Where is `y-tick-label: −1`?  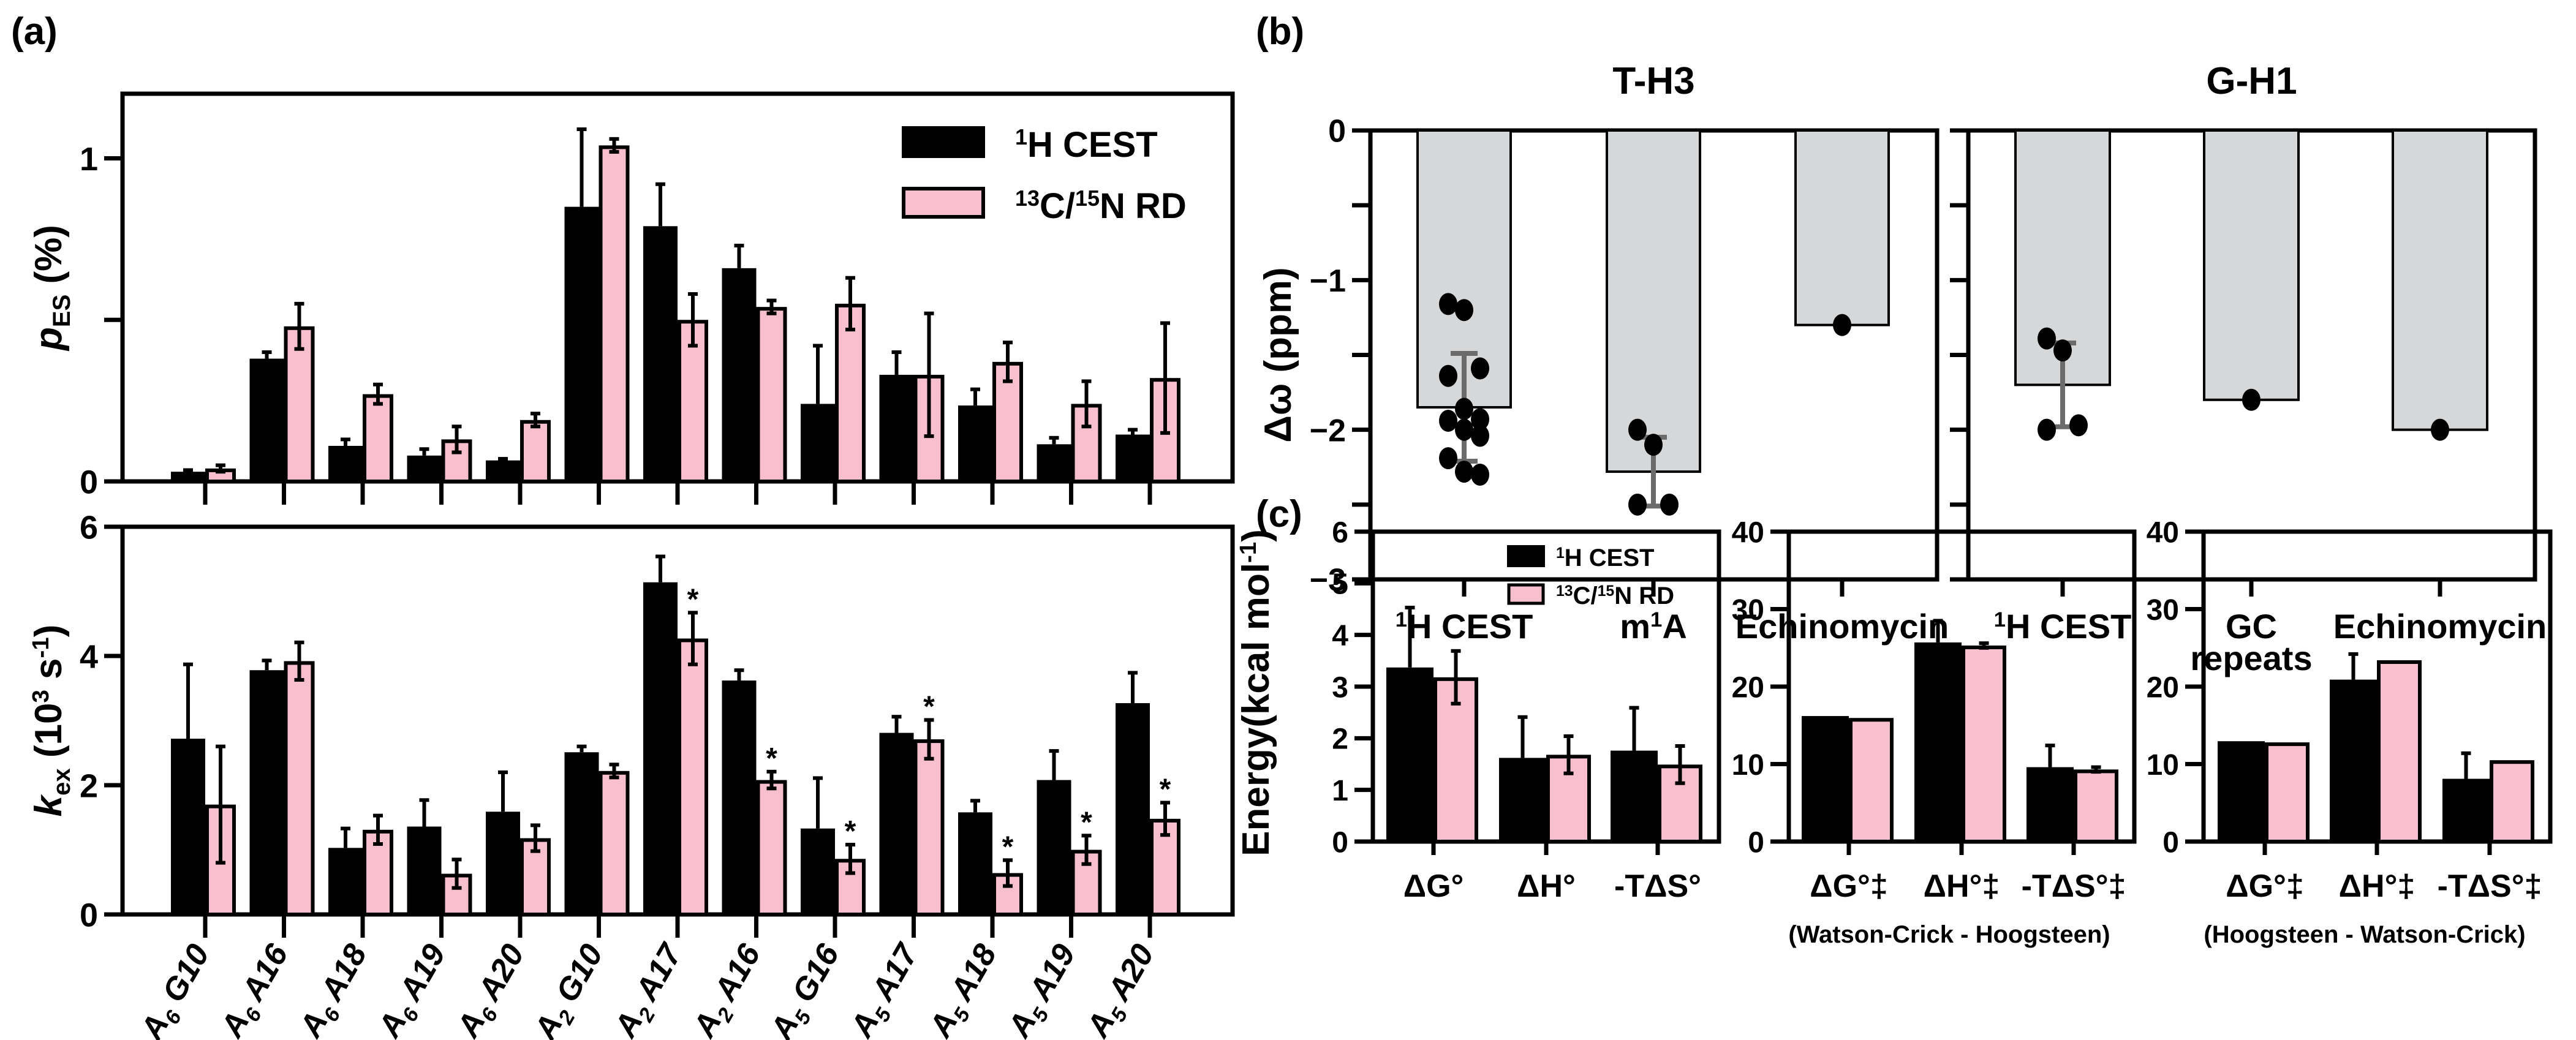
y-tick-label: −1 is located at coordinates (1328, 281).